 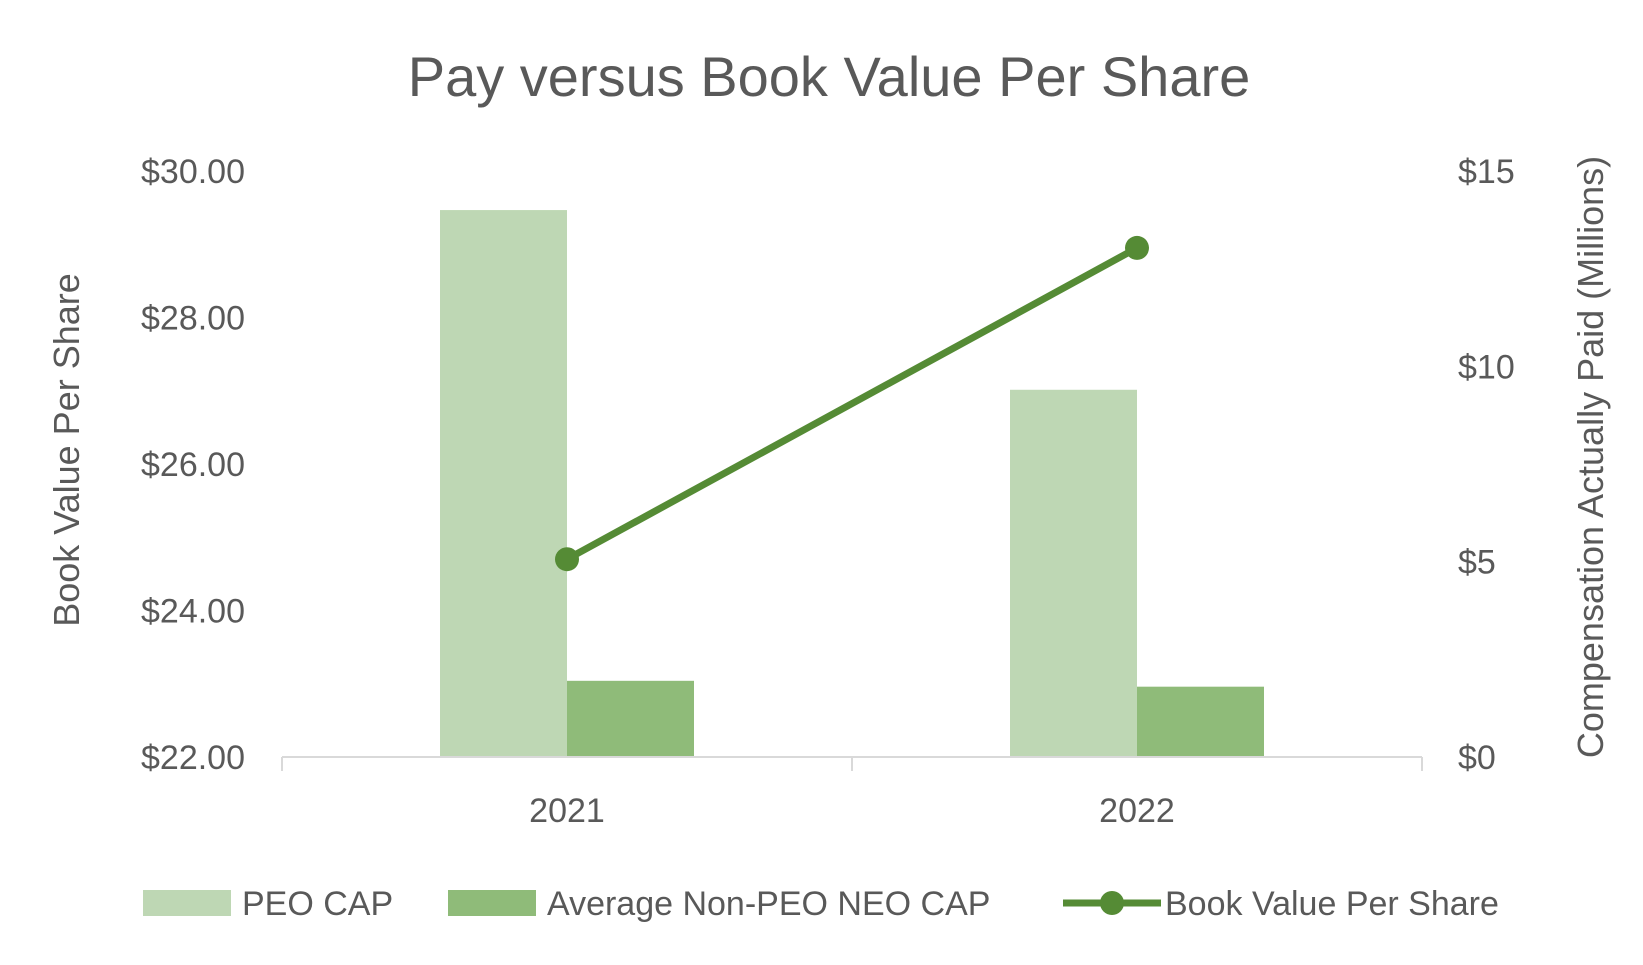 I want to click on x-axis: 2021 2022, so click(x=852, y=793).